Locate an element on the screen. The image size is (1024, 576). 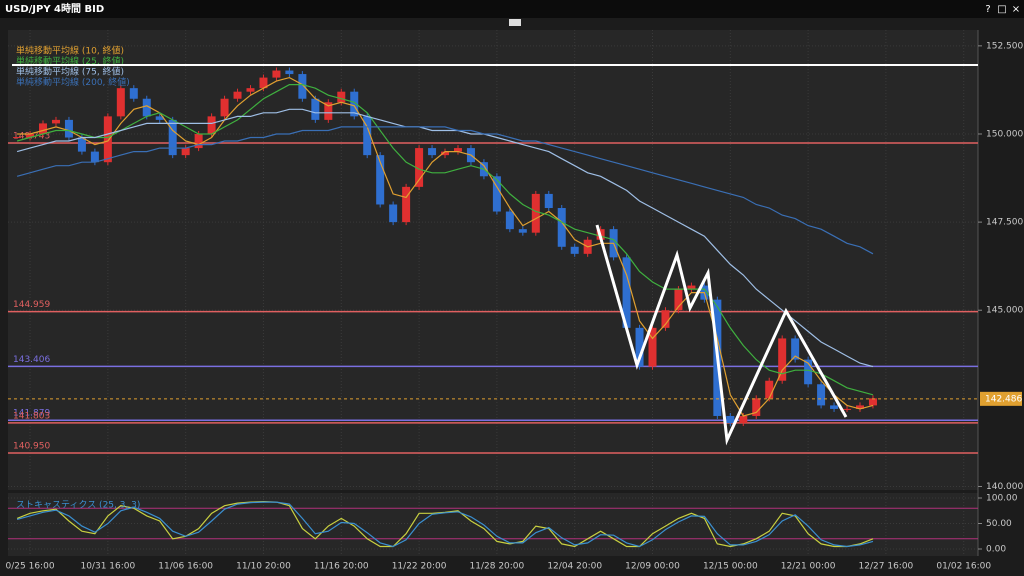
x-tick-label: 12/15 00:00 is located at coordinates (730, 567).